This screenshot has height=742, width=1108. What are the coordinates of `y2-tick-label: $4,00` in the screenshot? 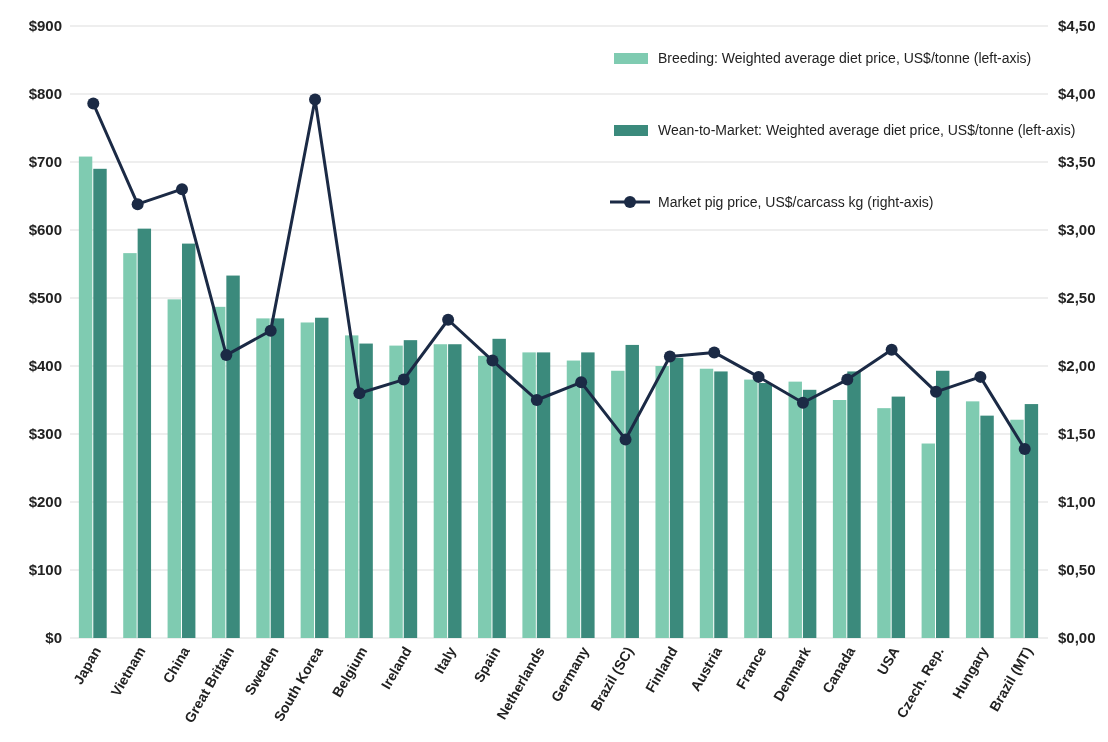 It's located at (1077, 94).